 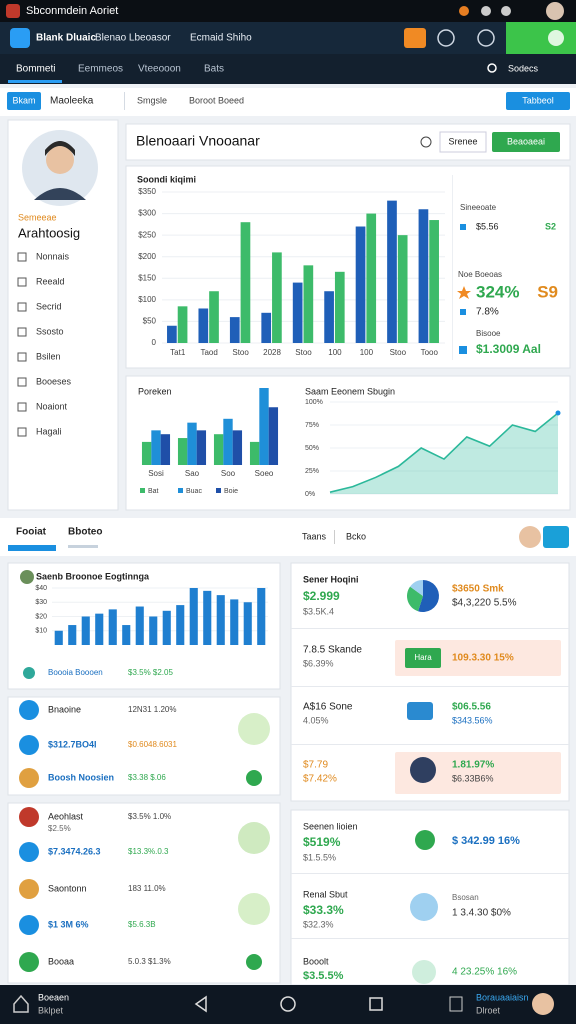 What do you see at coordinates (144, 893) in the screenshot?
I see `card` at bounding box center [144, 893].